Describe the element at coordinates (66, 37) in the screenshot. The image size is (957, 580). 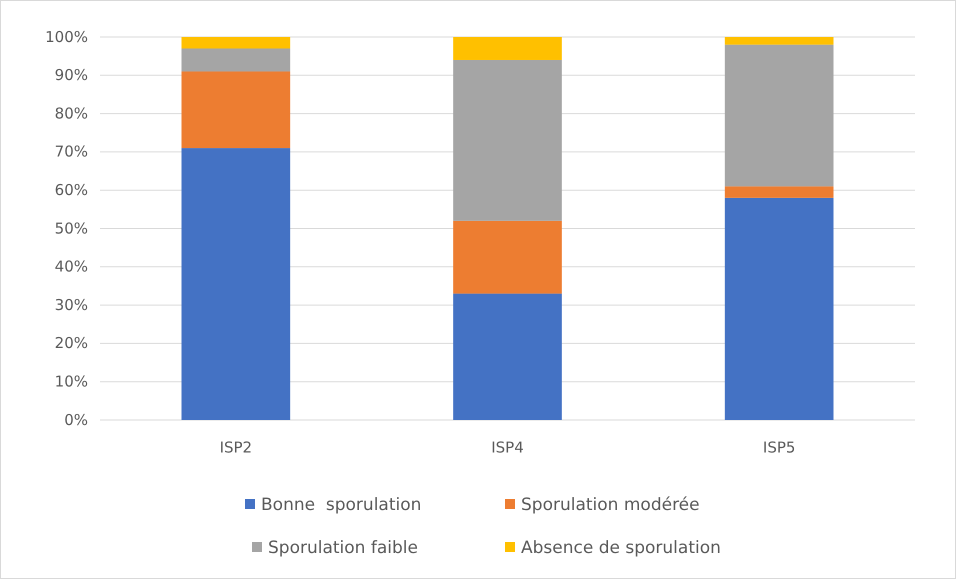
I see `y-tick-label: 100%` at that location.